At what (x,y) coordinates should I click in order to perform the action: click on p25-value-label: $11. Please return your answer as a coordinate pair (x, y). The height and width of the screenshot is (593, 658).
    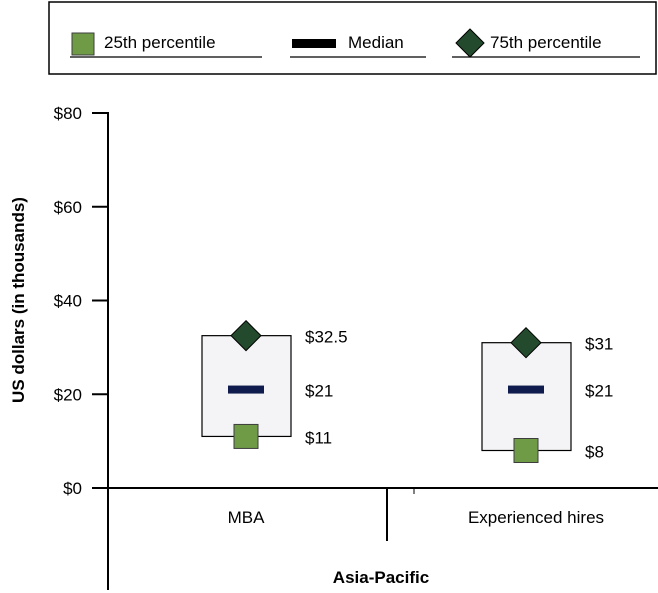
    Looking at the image, I should click on (318, 437).